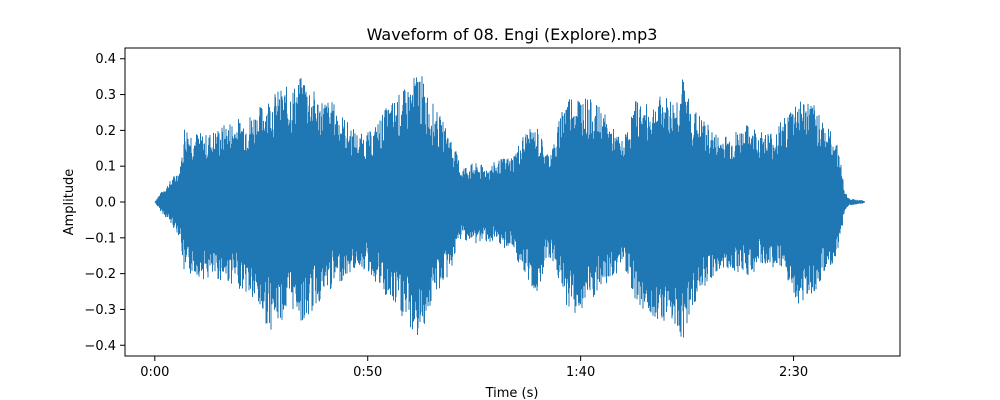 The image size is (1000, 400). I want to click on y-tick-label: 0.0, so click(105, 203).